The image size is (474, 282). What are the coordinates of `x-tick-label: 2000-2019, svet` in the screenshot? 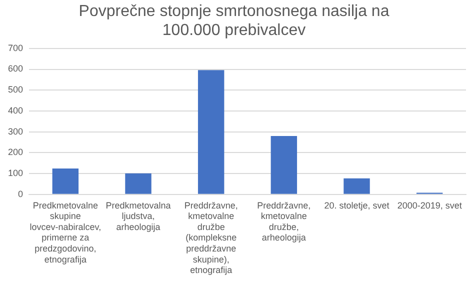 It's located at (429, 205).